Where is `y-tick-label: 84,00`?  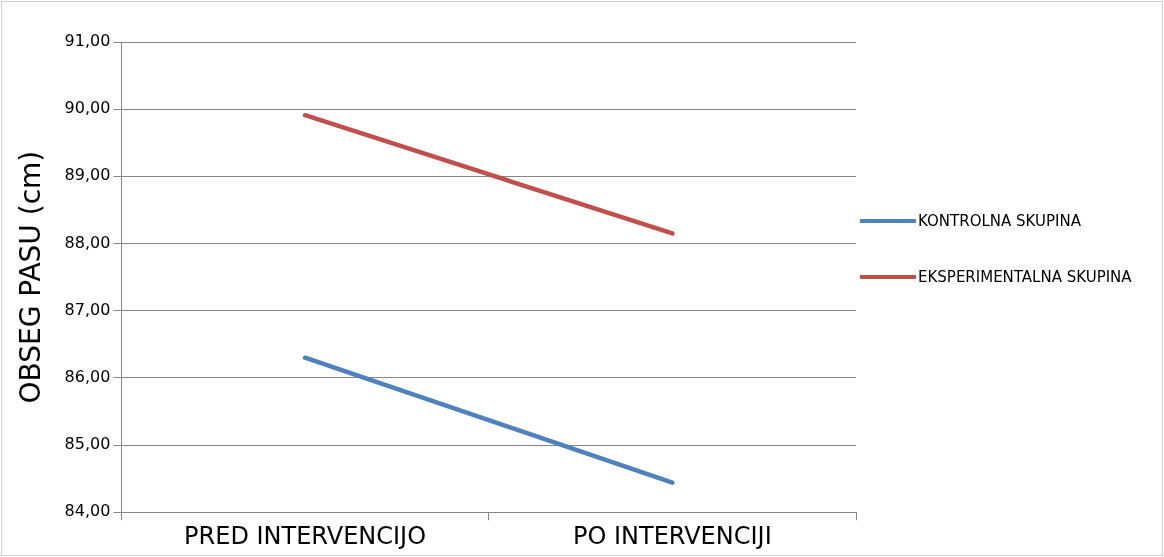
y-tick-label: 84,00 is located at coordinates (87, 511).